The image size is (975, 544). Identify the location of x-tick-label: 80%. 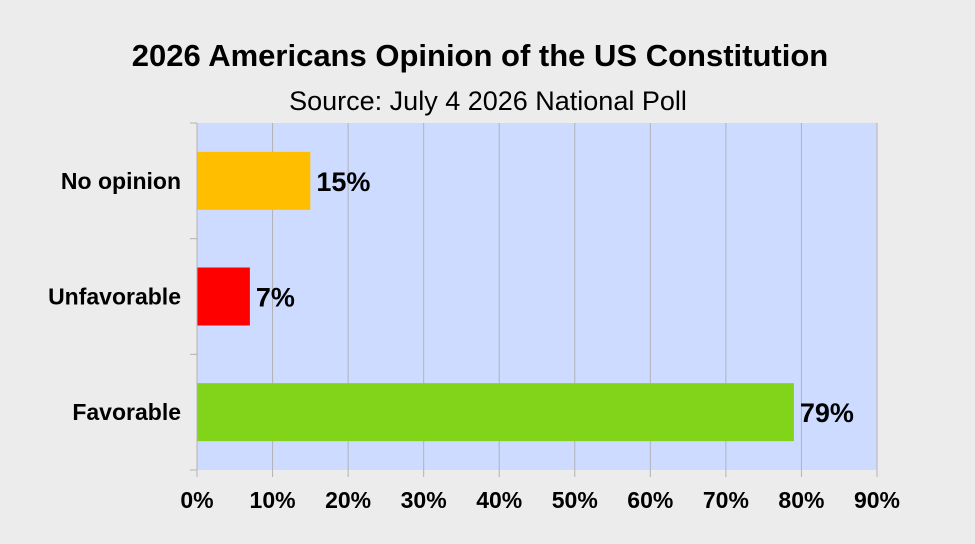
(801, 500).